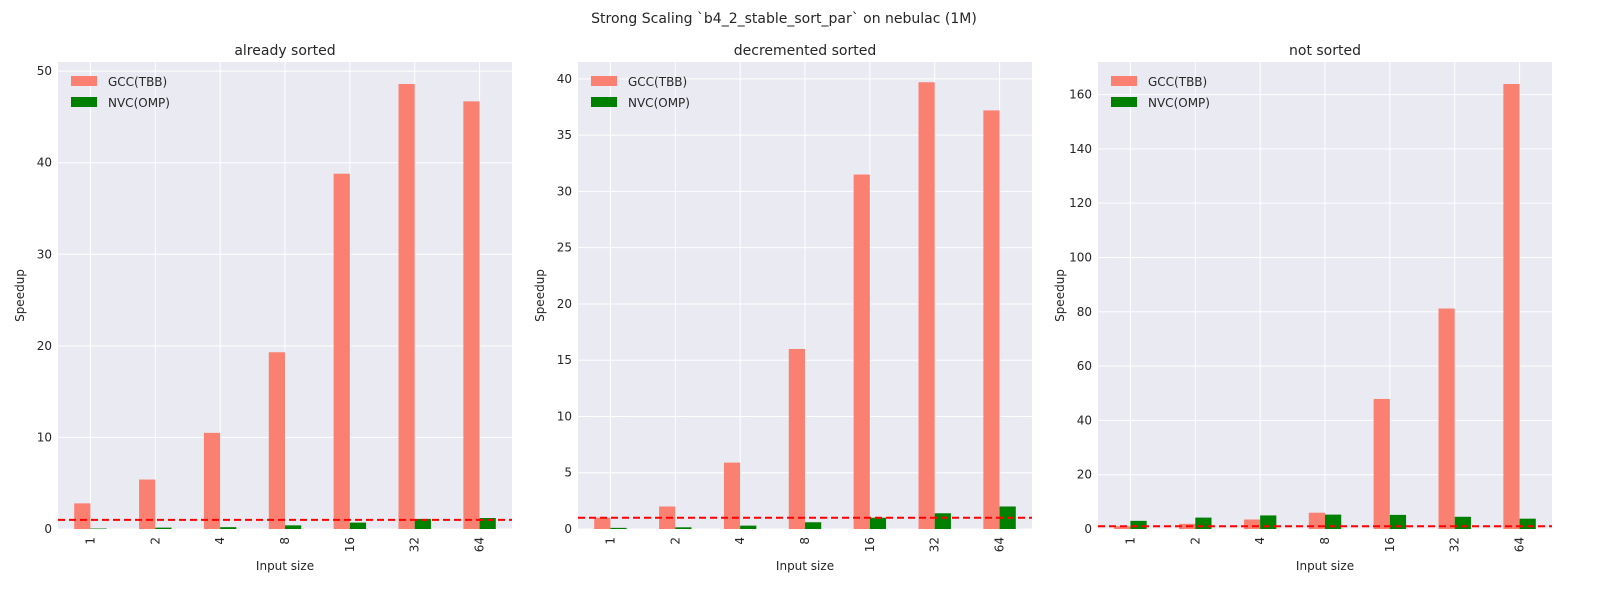 This screenshot has width=1600, height=600. Describe the element at coordinates (1080, 149) in the screenshot. I see `y-tick-label: 140` at that location.